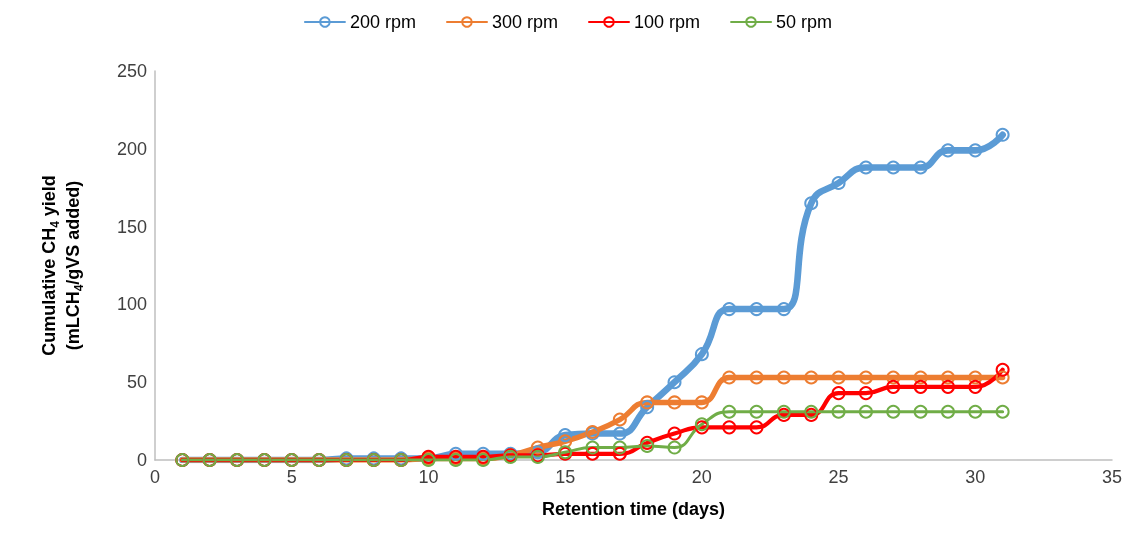 The height and width of the screenshot is (543, 1136). I want to click on x-tick-label: 35, so click(1112, 477).